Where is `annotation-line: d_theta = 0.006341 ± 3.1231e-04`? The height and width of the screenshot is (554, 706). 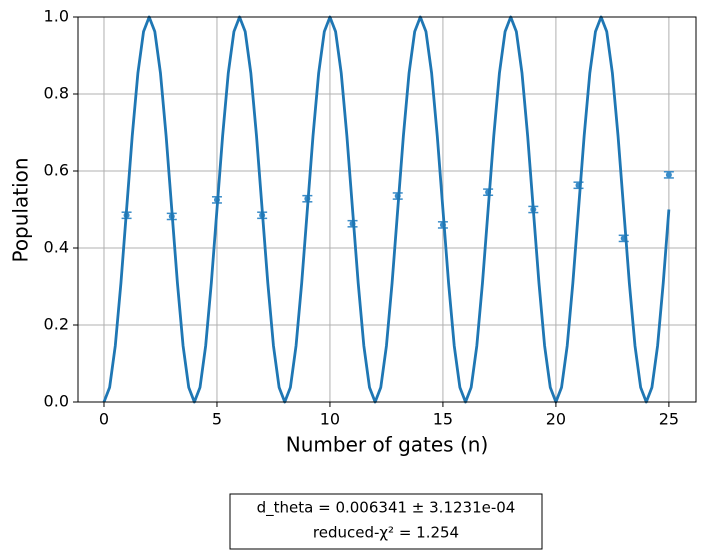
annotation-line: d_theta = 0.006341 ± 3.1231e-04 is located at coordinates (386, 508).